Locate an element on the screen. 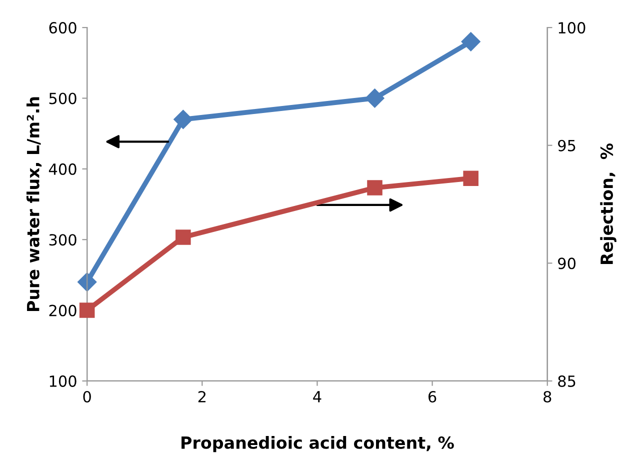 This screenshot has height=459, width=622. x-tick-label: 2 is located at coordinates (202, 396).